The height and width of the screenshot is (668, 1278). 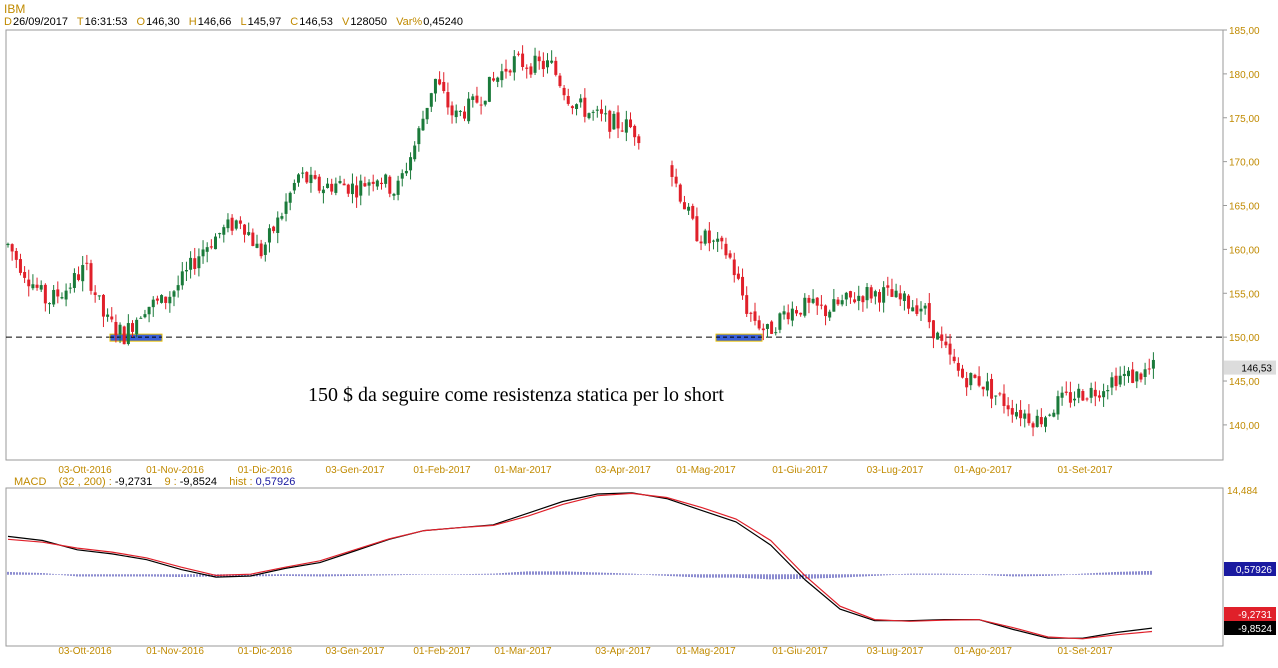 I want to click on x-tick-label: 03-Lug-2017, so click(x=895, y=470).